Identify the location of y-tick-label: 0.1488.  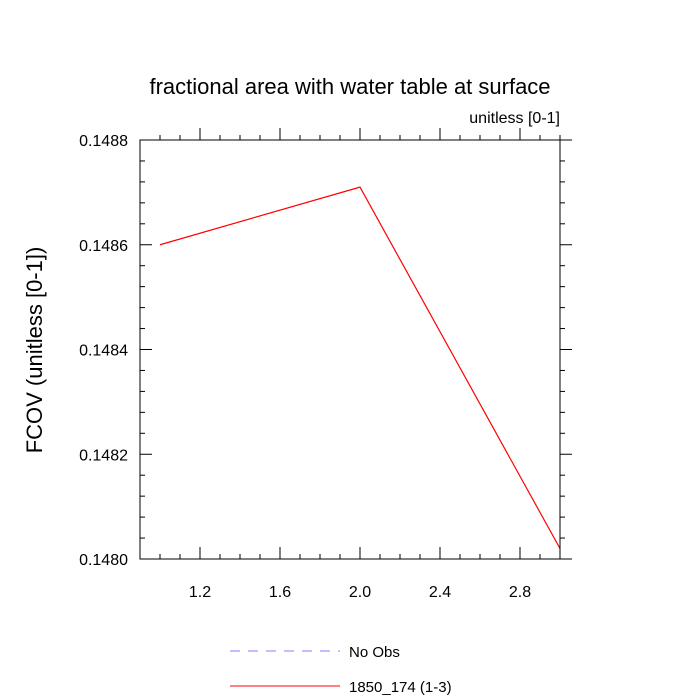
(103, 141).